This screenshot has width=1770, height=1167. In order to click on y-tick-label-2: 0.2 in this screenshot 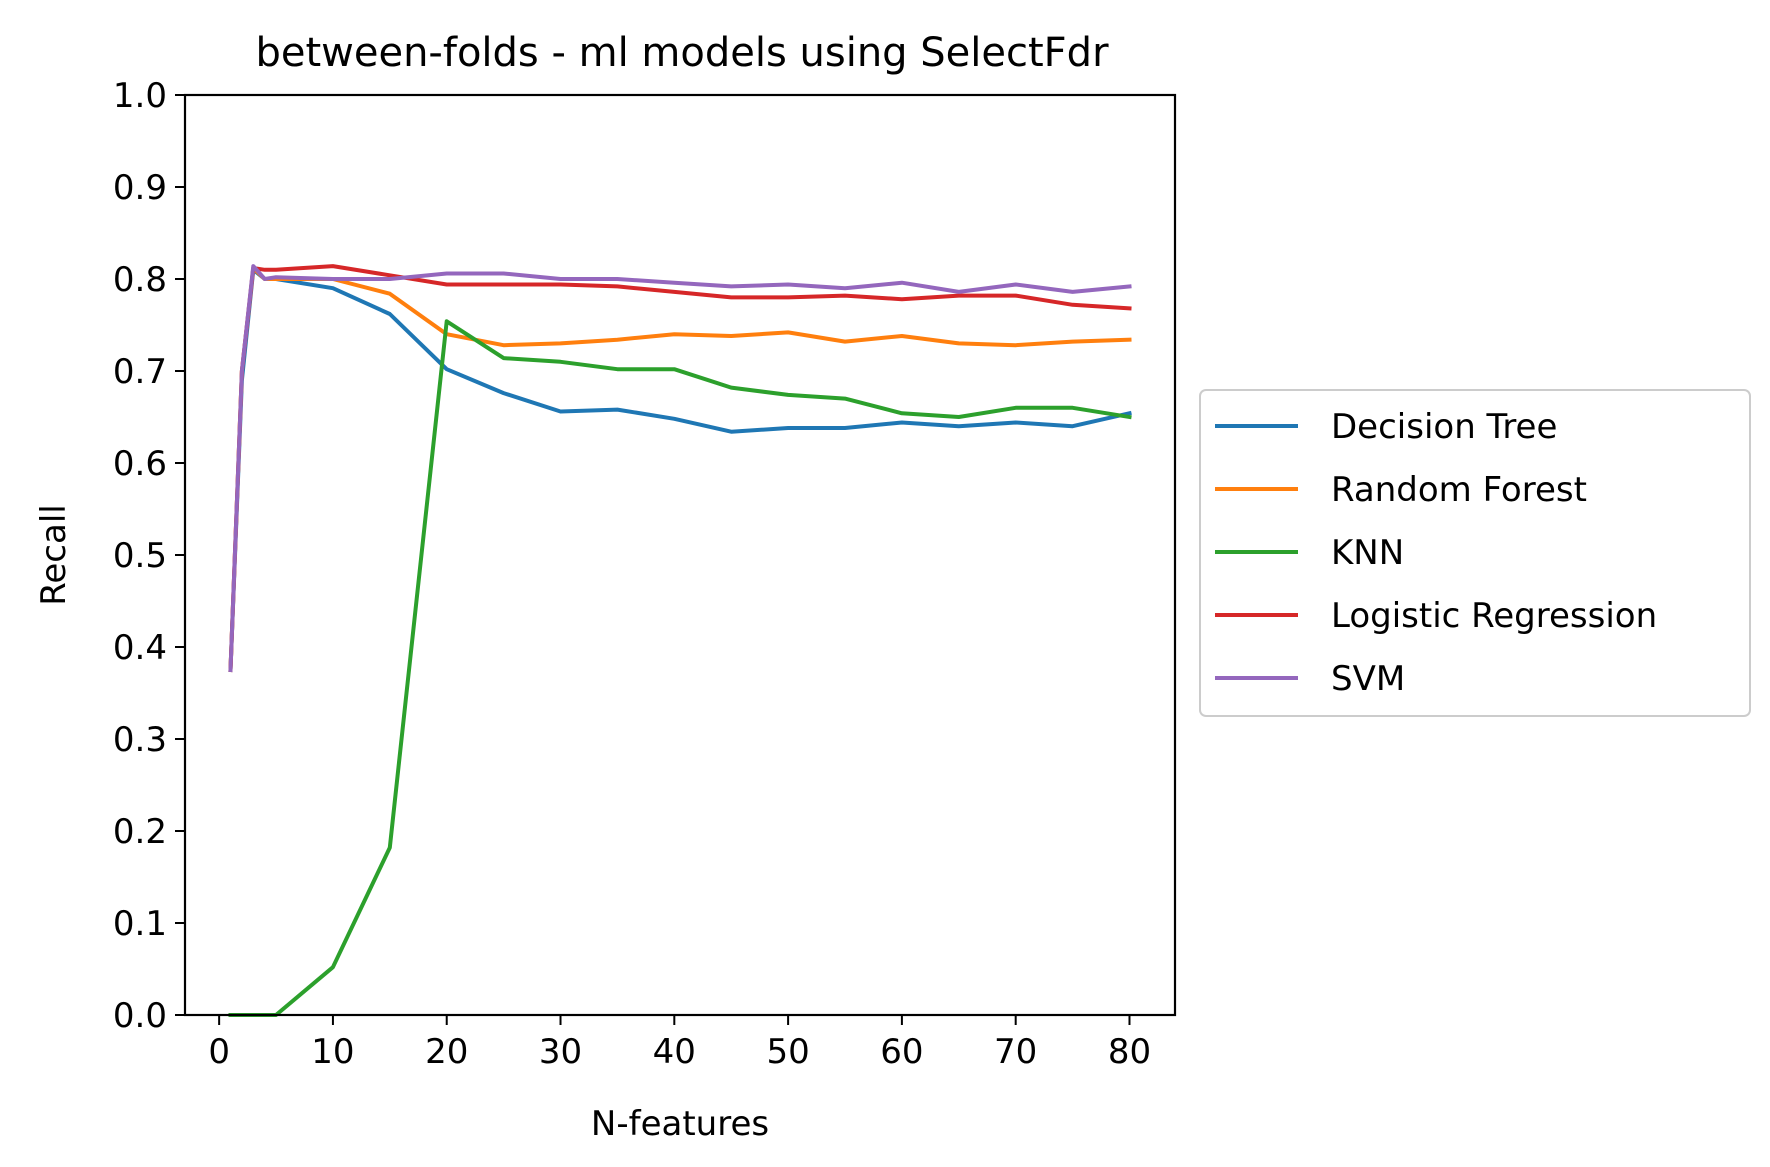, I will do `click(140, 832)`.